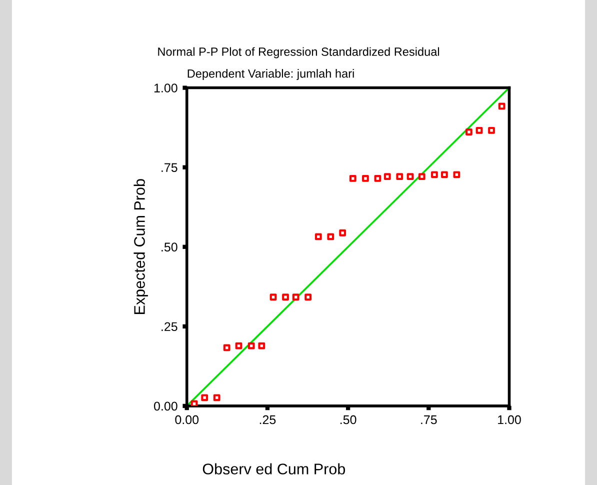  I want to click on x-tick-label: 1.00, so click(509, 419).